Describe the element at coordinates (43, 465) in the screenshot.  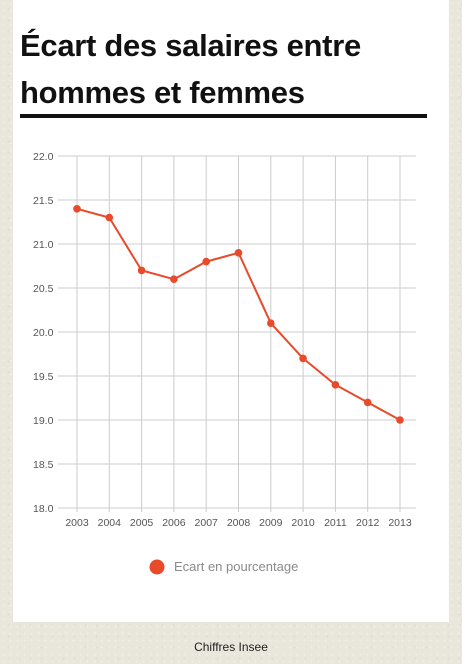
I see `y-tick-label: 18.5` at that location.